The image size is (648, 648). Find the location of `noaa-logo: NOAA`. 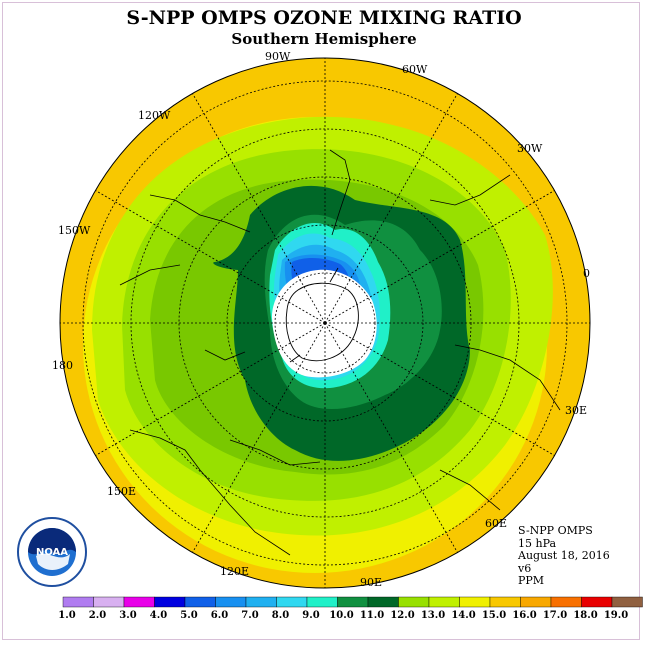

noaa-logo: NOAA is located at coordinates (52, 552).